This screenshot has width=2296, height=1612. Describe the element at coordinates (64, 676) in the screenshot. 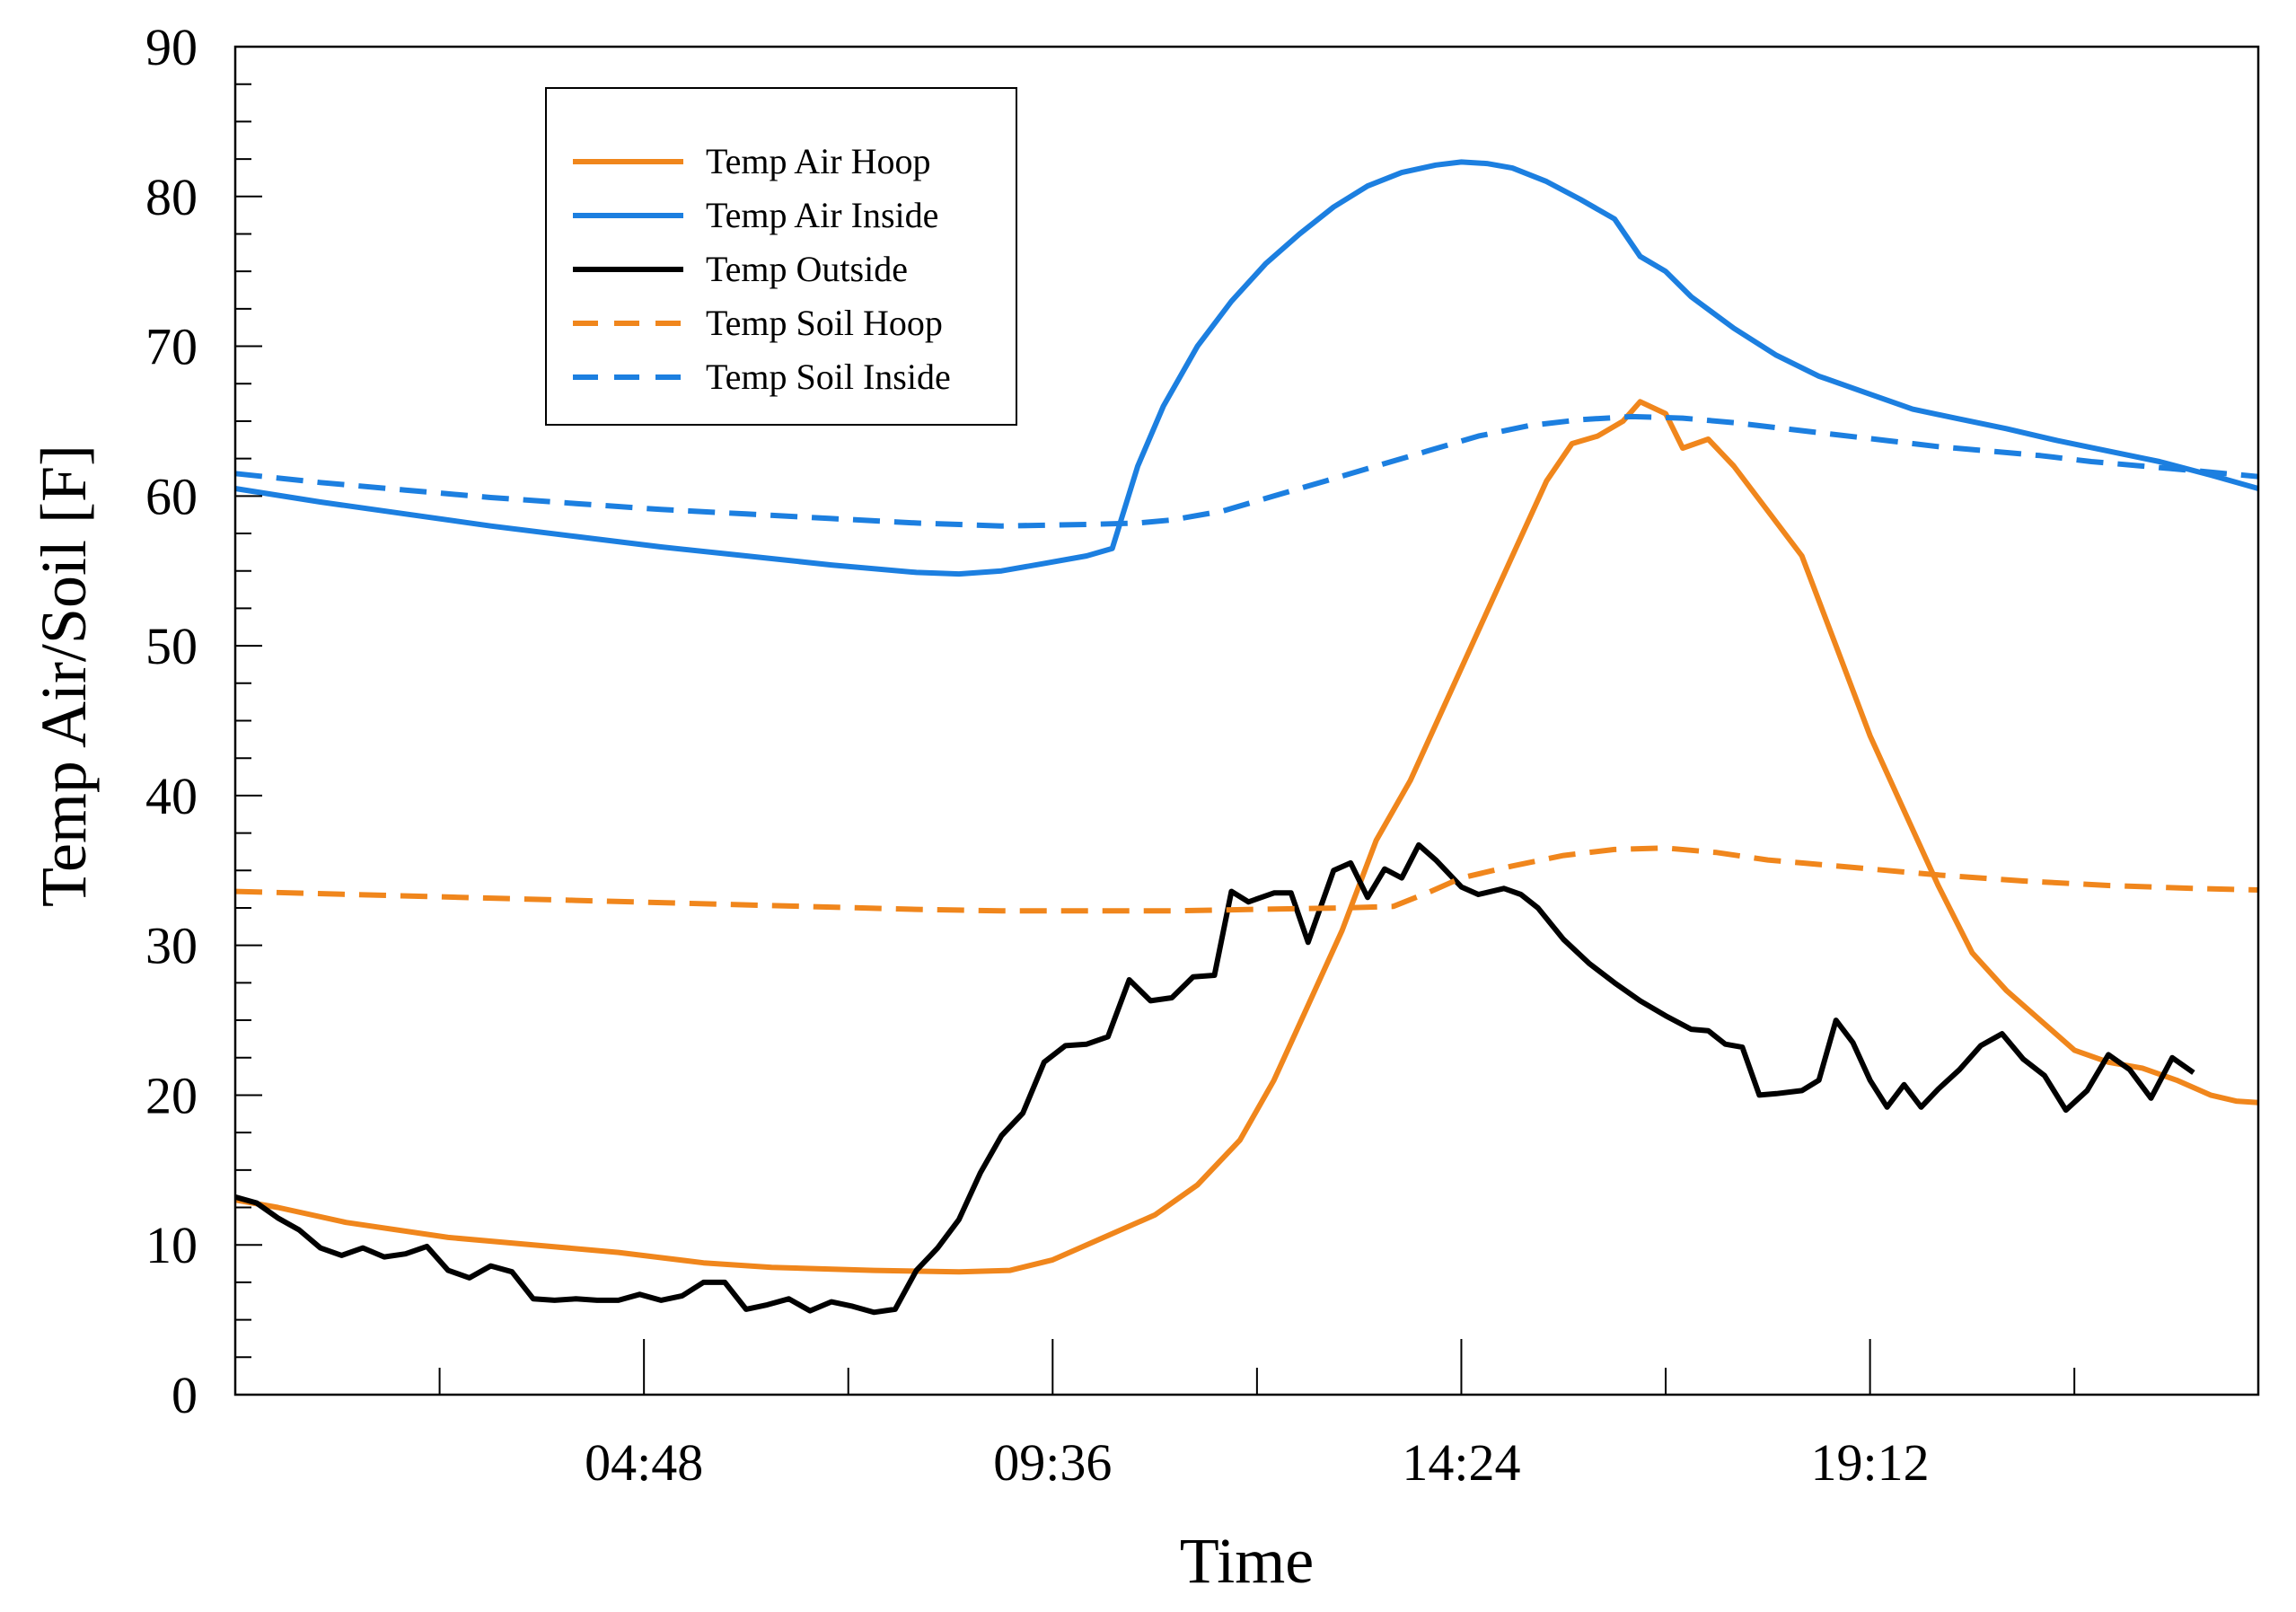

I see `y-axis-title: Temp Air/Soil [F]` at that location.